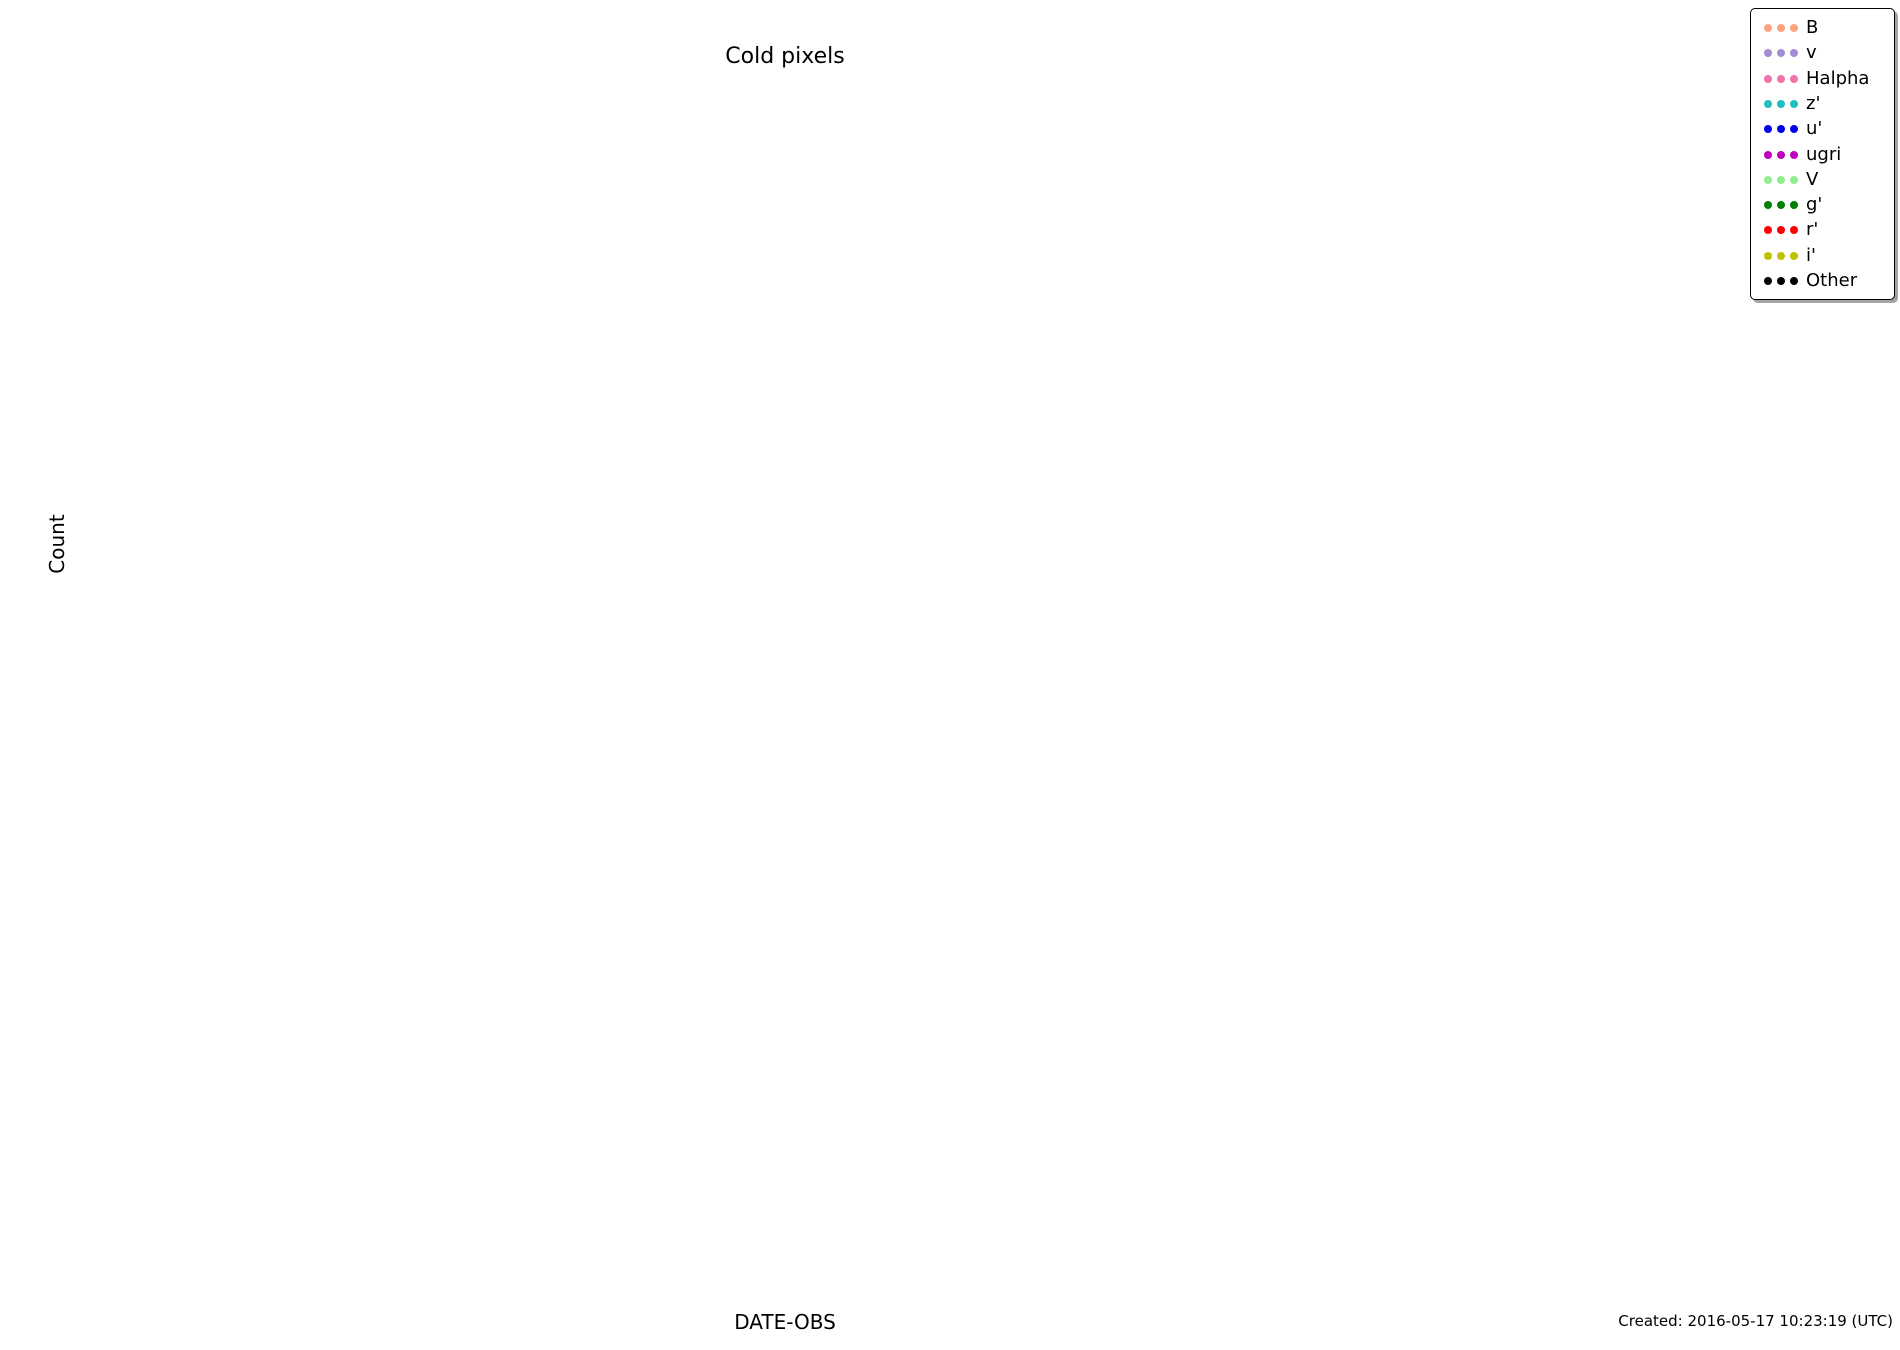 The width and height of the screenshot is (1900, 1350). I want to click on legend-label: v, so click(1811, 53).